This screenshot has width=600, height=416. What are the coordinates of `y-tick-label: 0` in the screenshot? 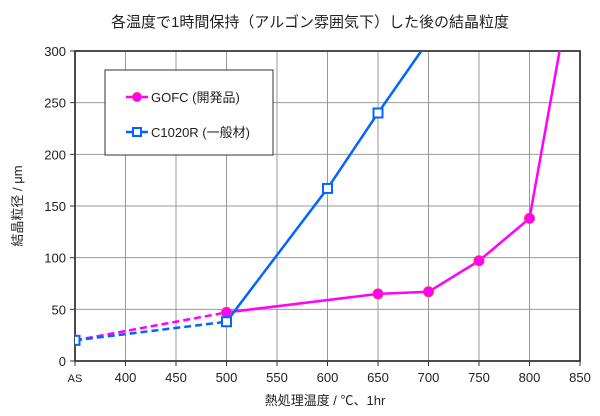 It's located at (62, 361).